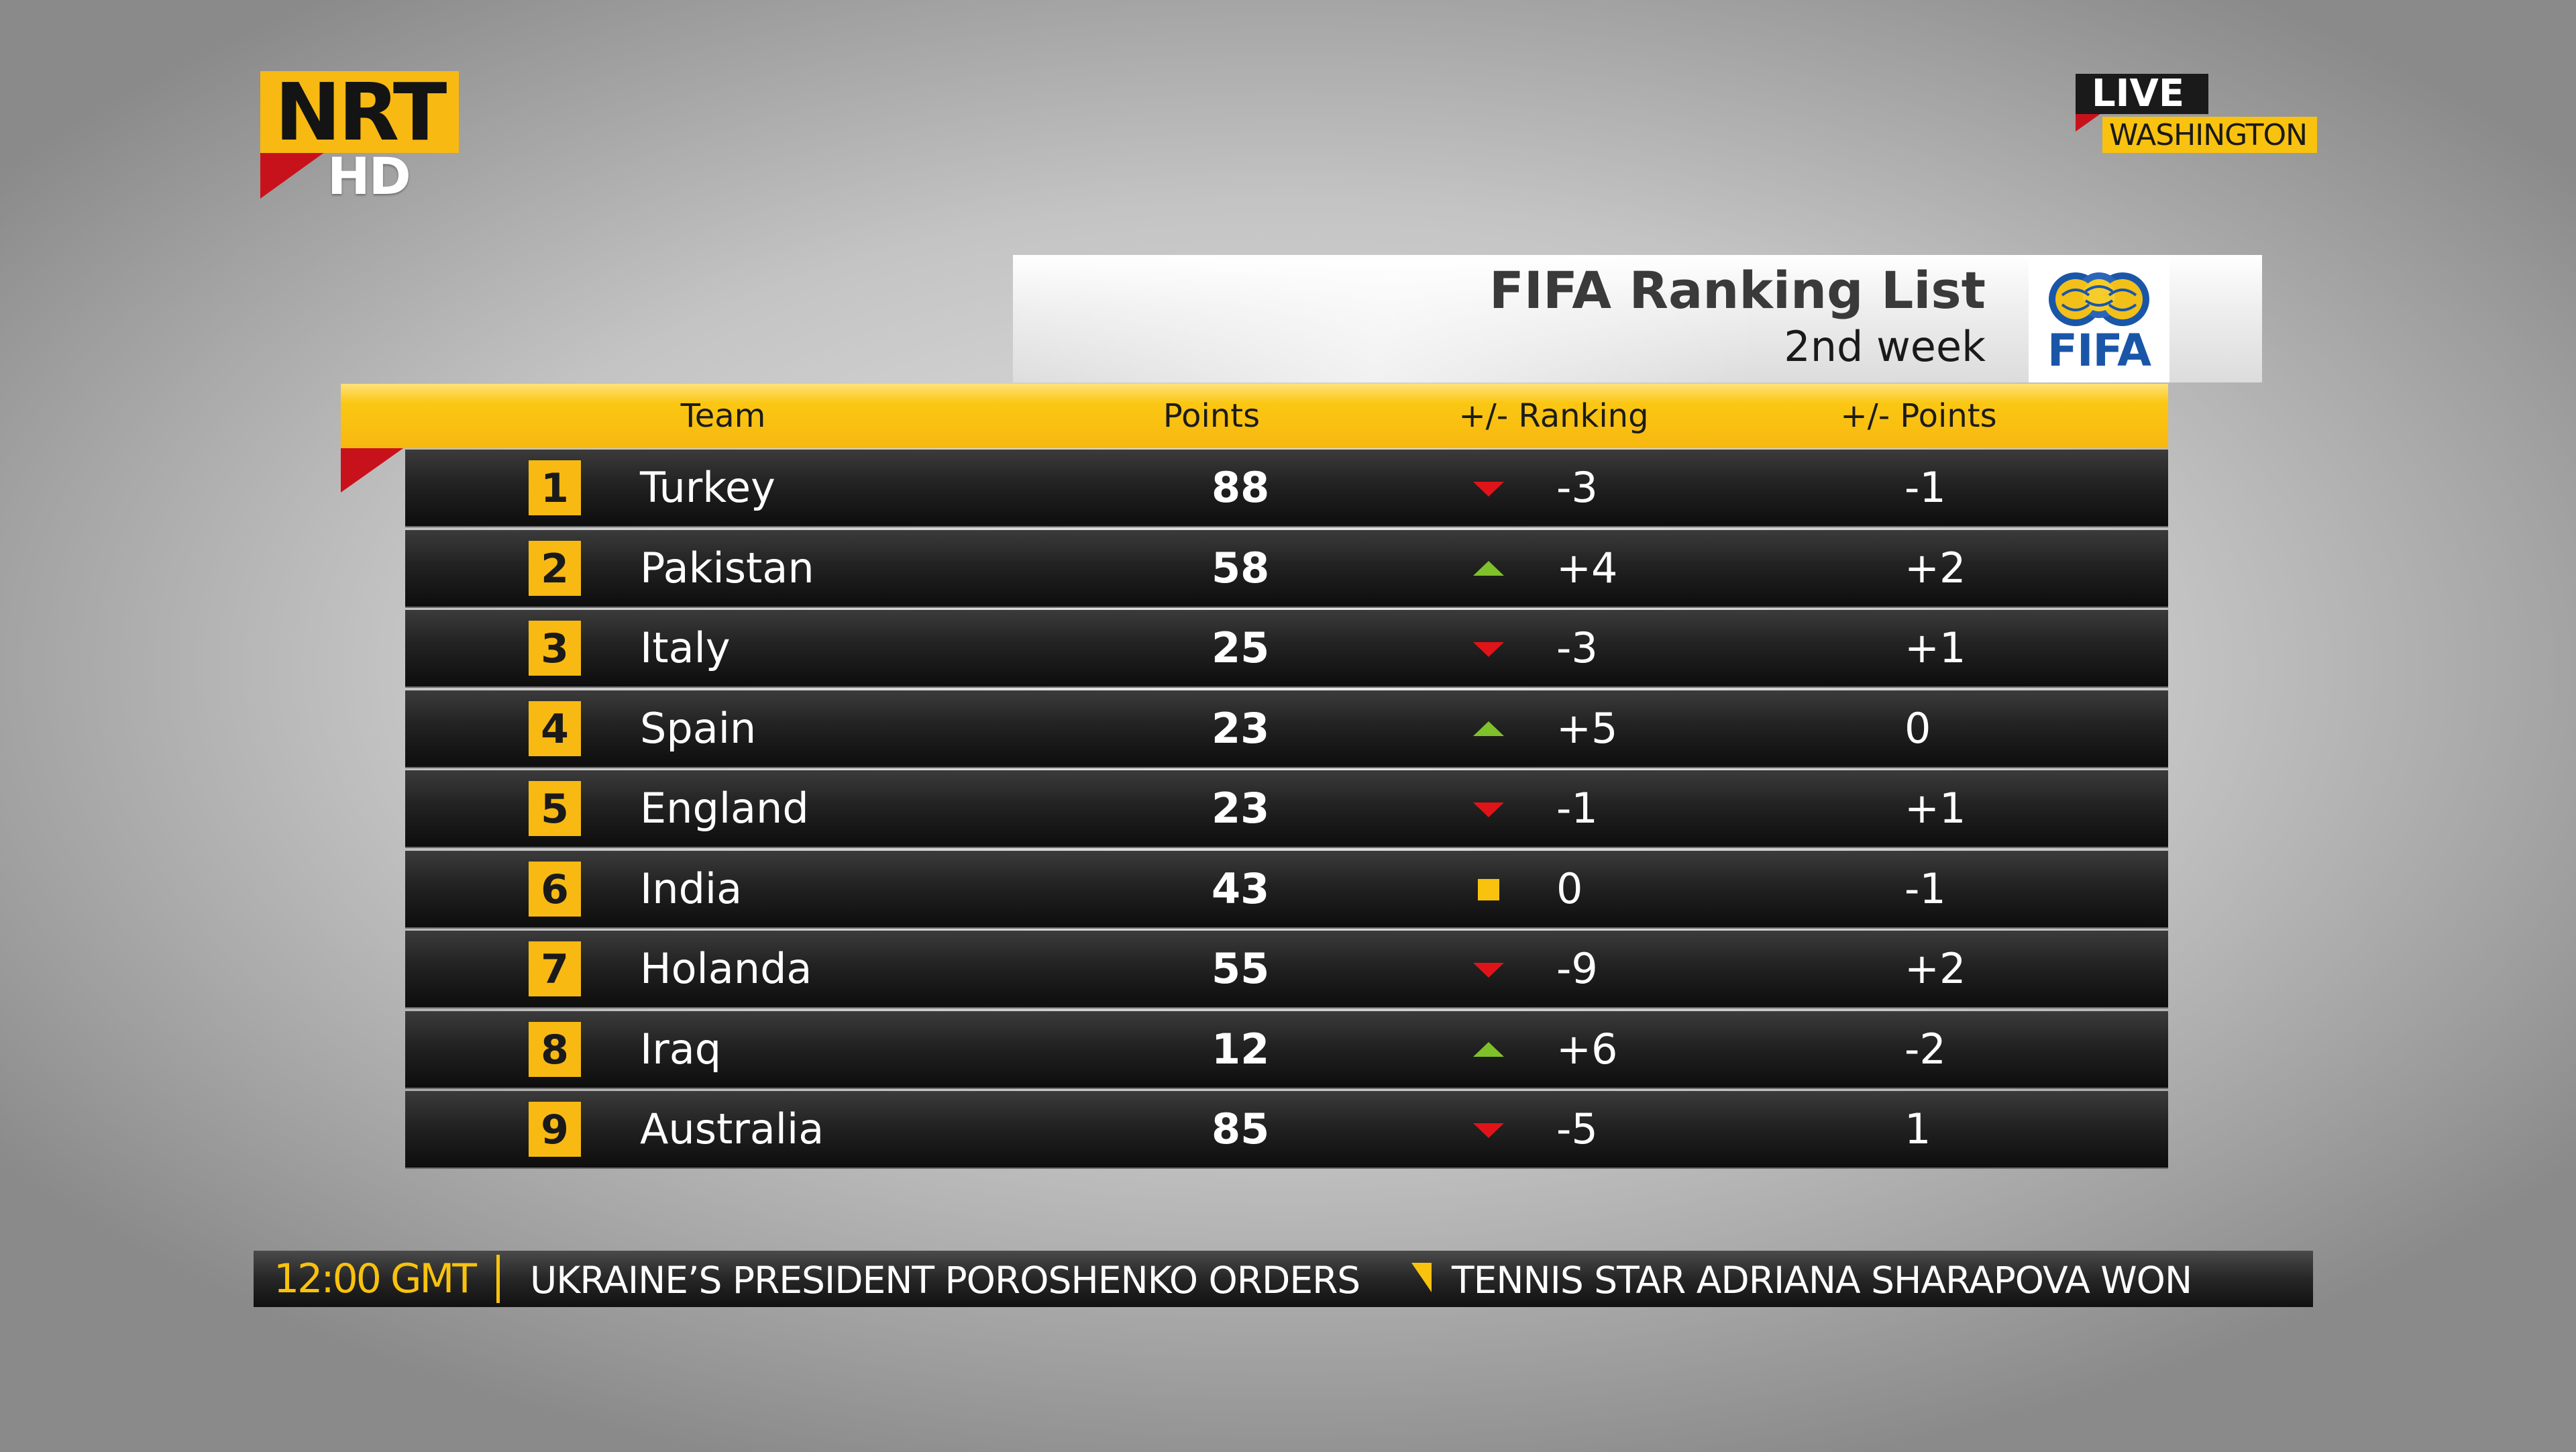 Image resolution: width=2576 pixels, height=1452 pixels. I want to click on table-row: 9 Australia 85 -5 1, so click(1286, 1130).